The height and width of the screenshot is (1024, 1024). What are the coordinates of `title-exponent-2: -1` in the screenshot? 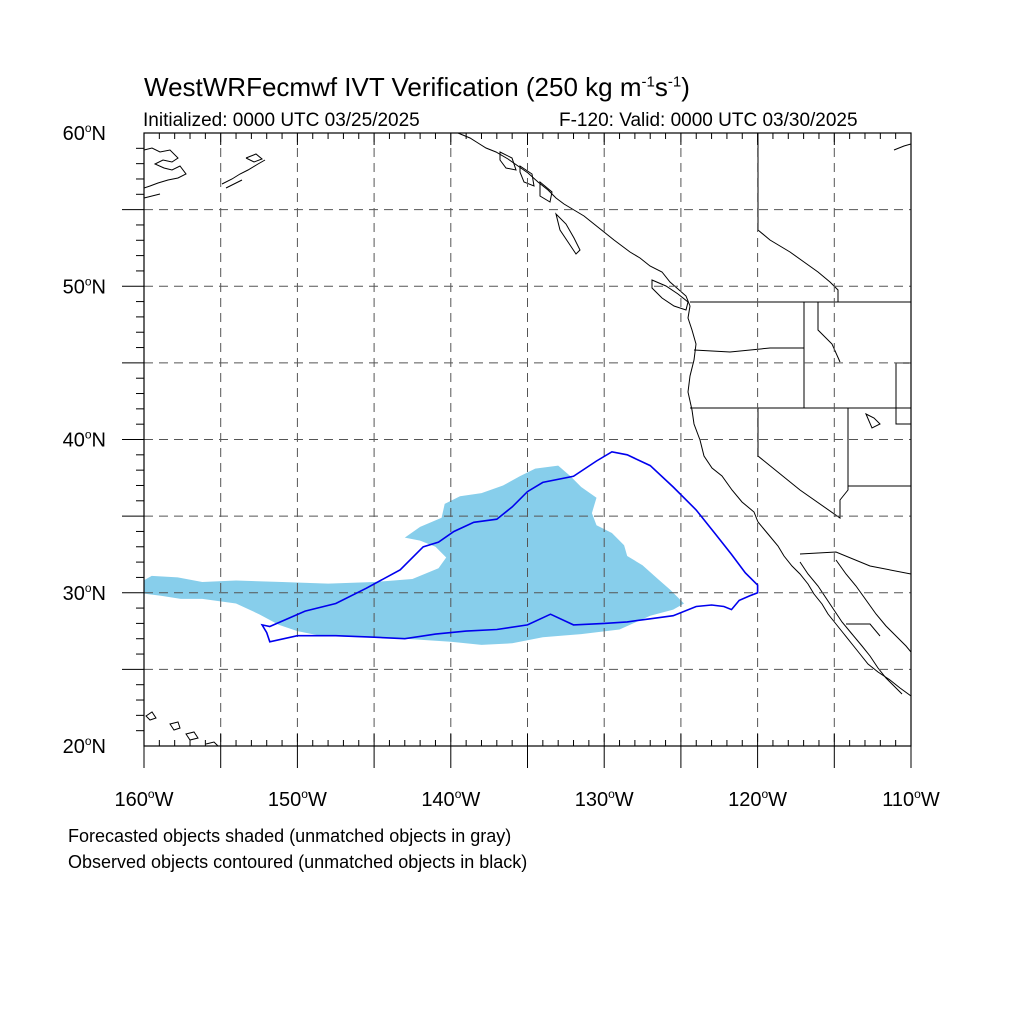 It's located at (674, 82).